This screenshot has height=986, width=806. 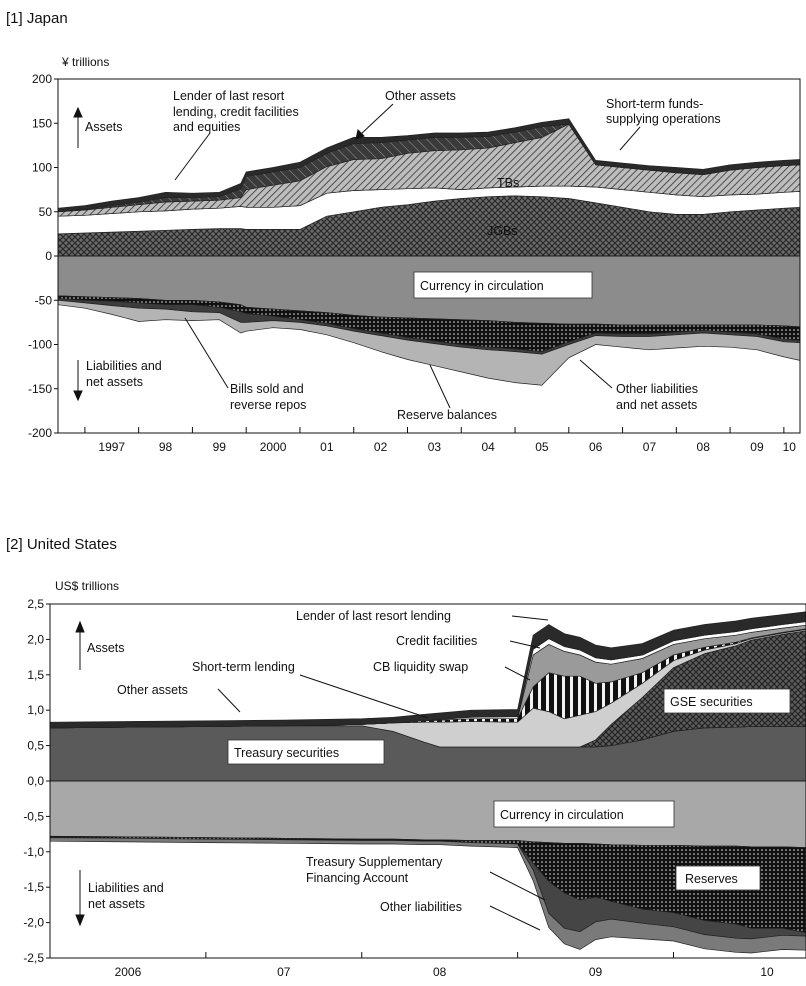 What do you see at coordinates (42, 79) in the screenshot?
I see `japan-y-tick-label: 200` at bounding box center [42, 79].